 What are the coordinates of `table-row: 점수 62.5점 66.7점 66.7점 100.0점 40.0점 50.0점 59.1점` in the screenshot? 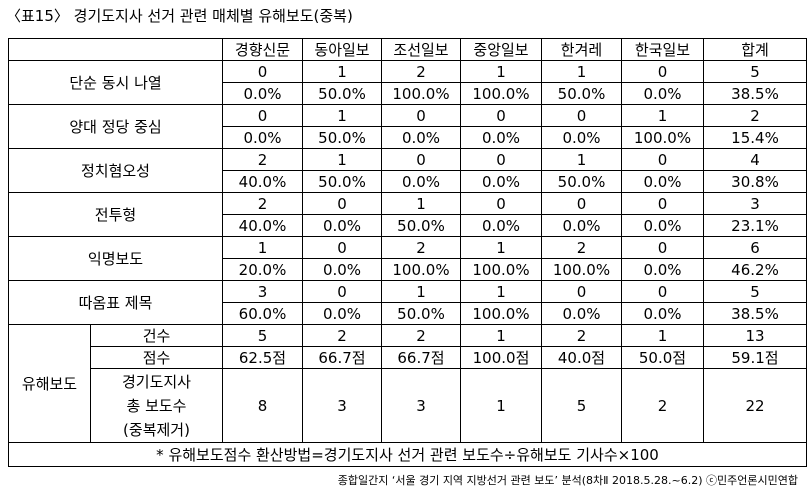 It's located at (408, 357).